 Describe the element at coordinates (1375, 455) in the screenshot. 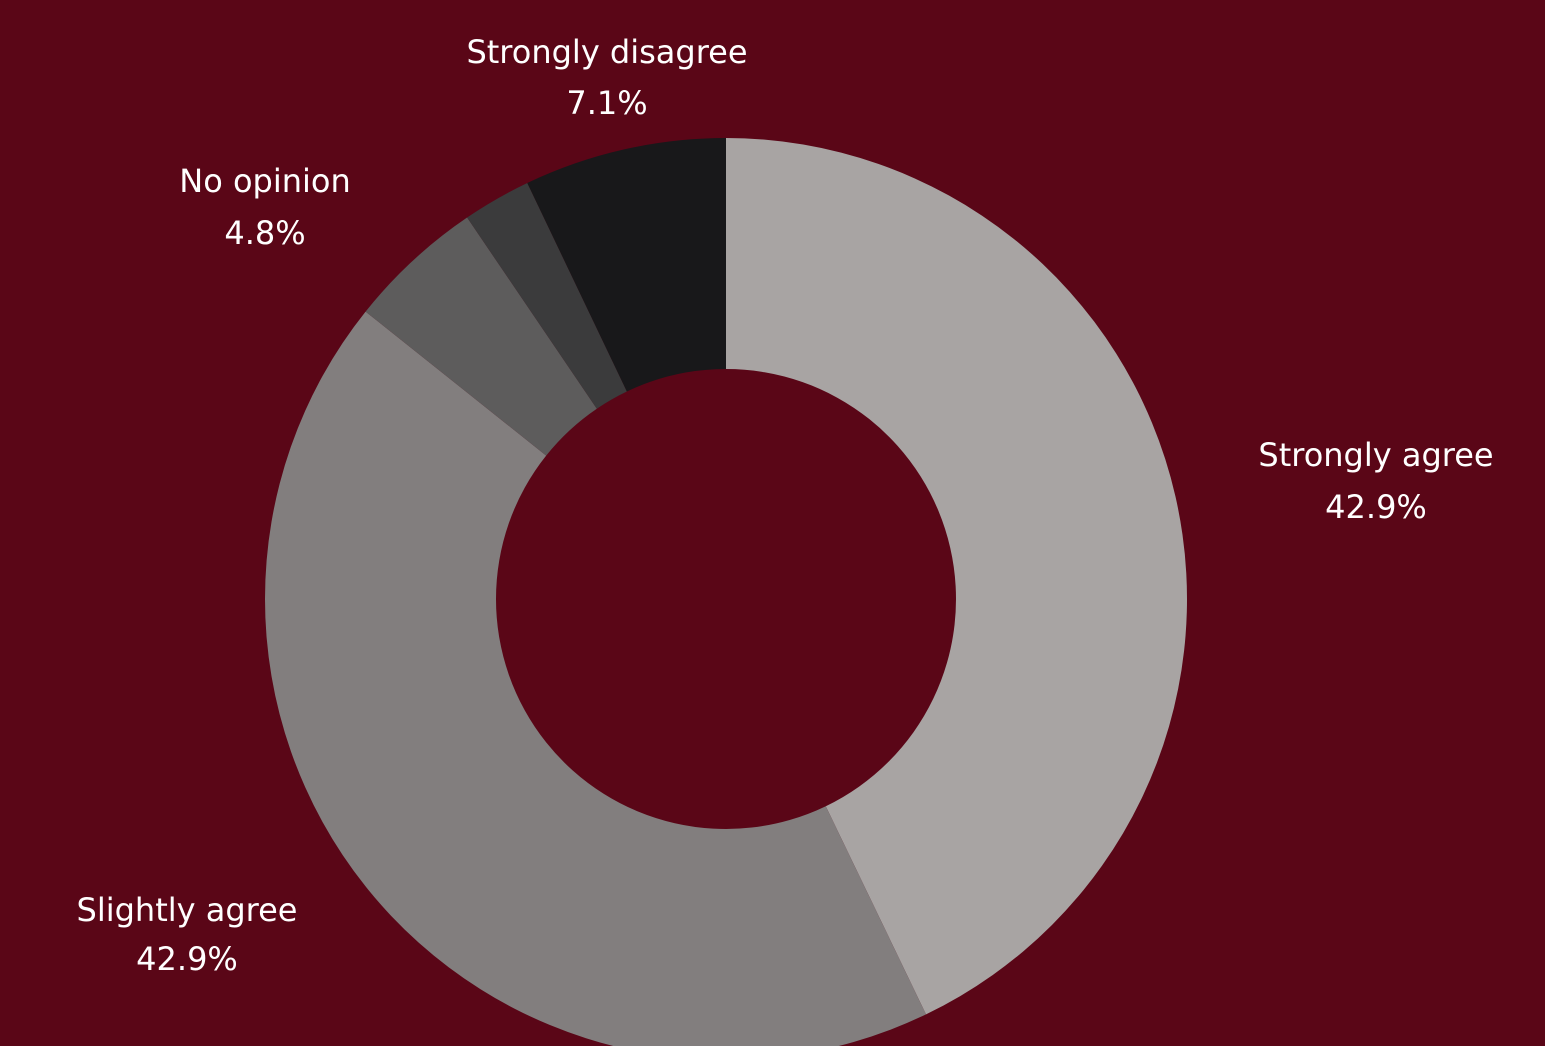

I see `slice-label-strongly-agree: Strongly agree` at that location.